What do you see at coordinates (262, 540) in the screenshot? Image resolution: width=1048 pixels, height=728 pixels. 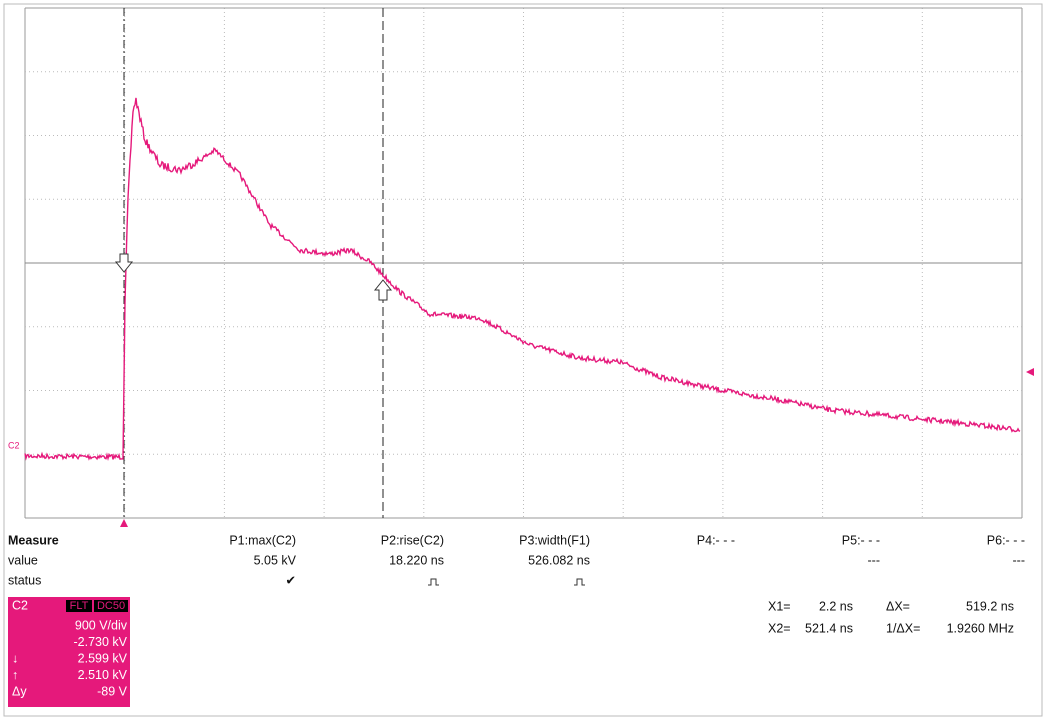 I see `measure-header: P1:max(C2)` at bounding box center [262, 540].